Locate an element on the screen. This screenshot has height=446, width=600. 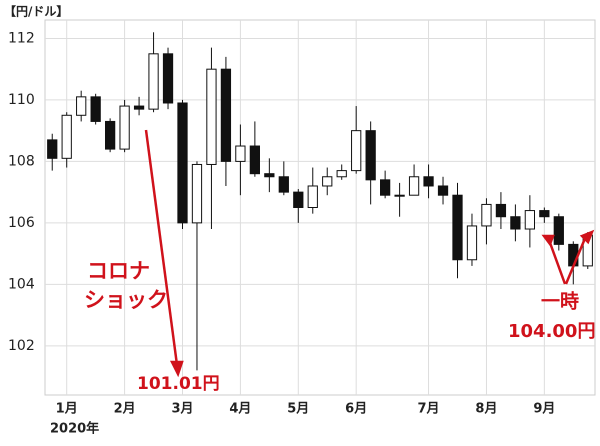
x-tick-label: 2月 is located at coordinates (125, 409).